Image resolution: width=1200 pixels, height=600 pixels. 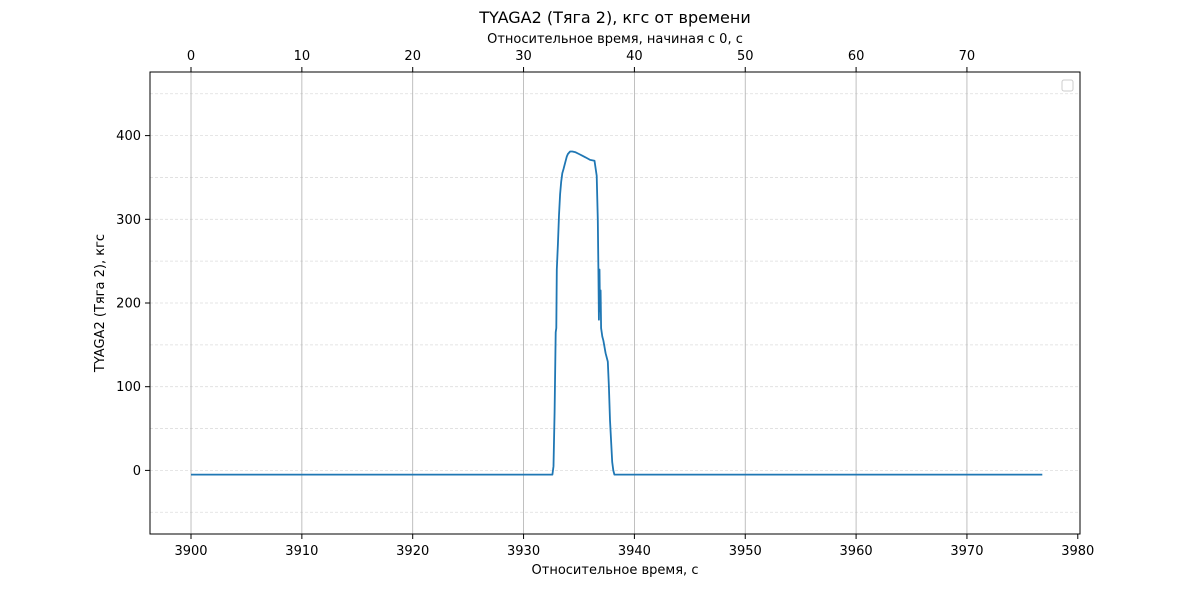 I want to click on x-top-tick-label: 70, so click(x=967, y=56).